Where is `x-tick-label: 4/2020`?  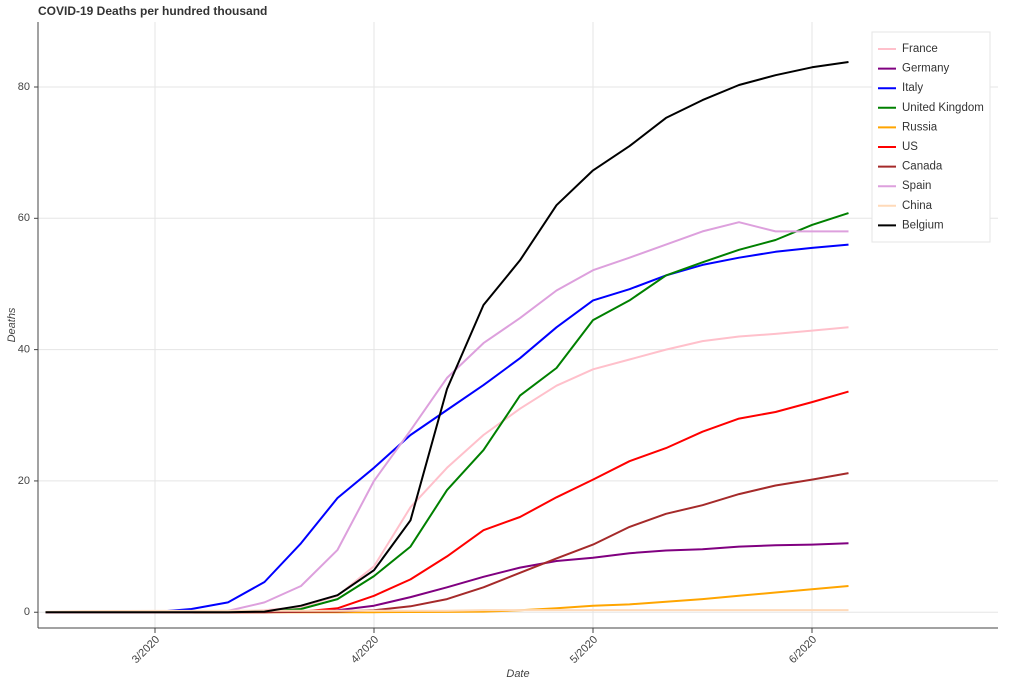 x-tick-label: 4/2020 is located at coordinates (365, 650).